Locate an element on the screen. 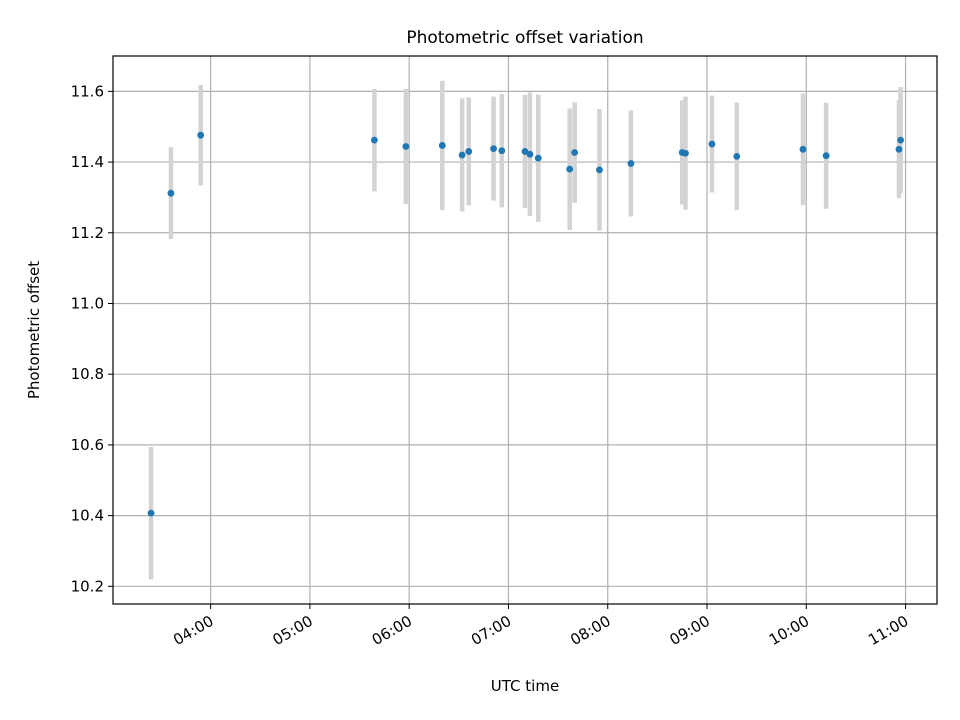 Image resolution: width=960 pixels, height=720 pixels. chart-title: Photometric offset variation is located at coordinates (524, 38).